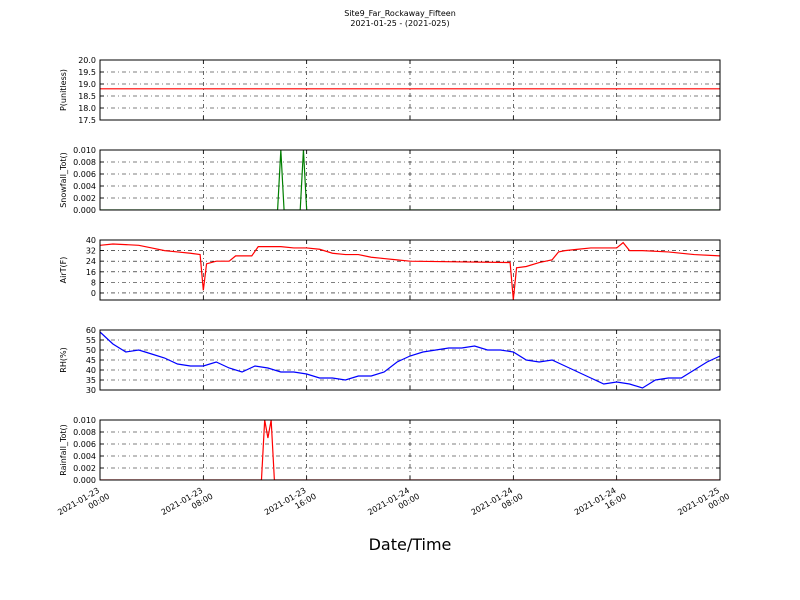 This screenshot has height=600, width=800. What do you see at coordinates (400, 13) in the screenshot?
I see `figure-title: Site9_Far_Rockaway_Fifteen` at bounding box center [400, 13].